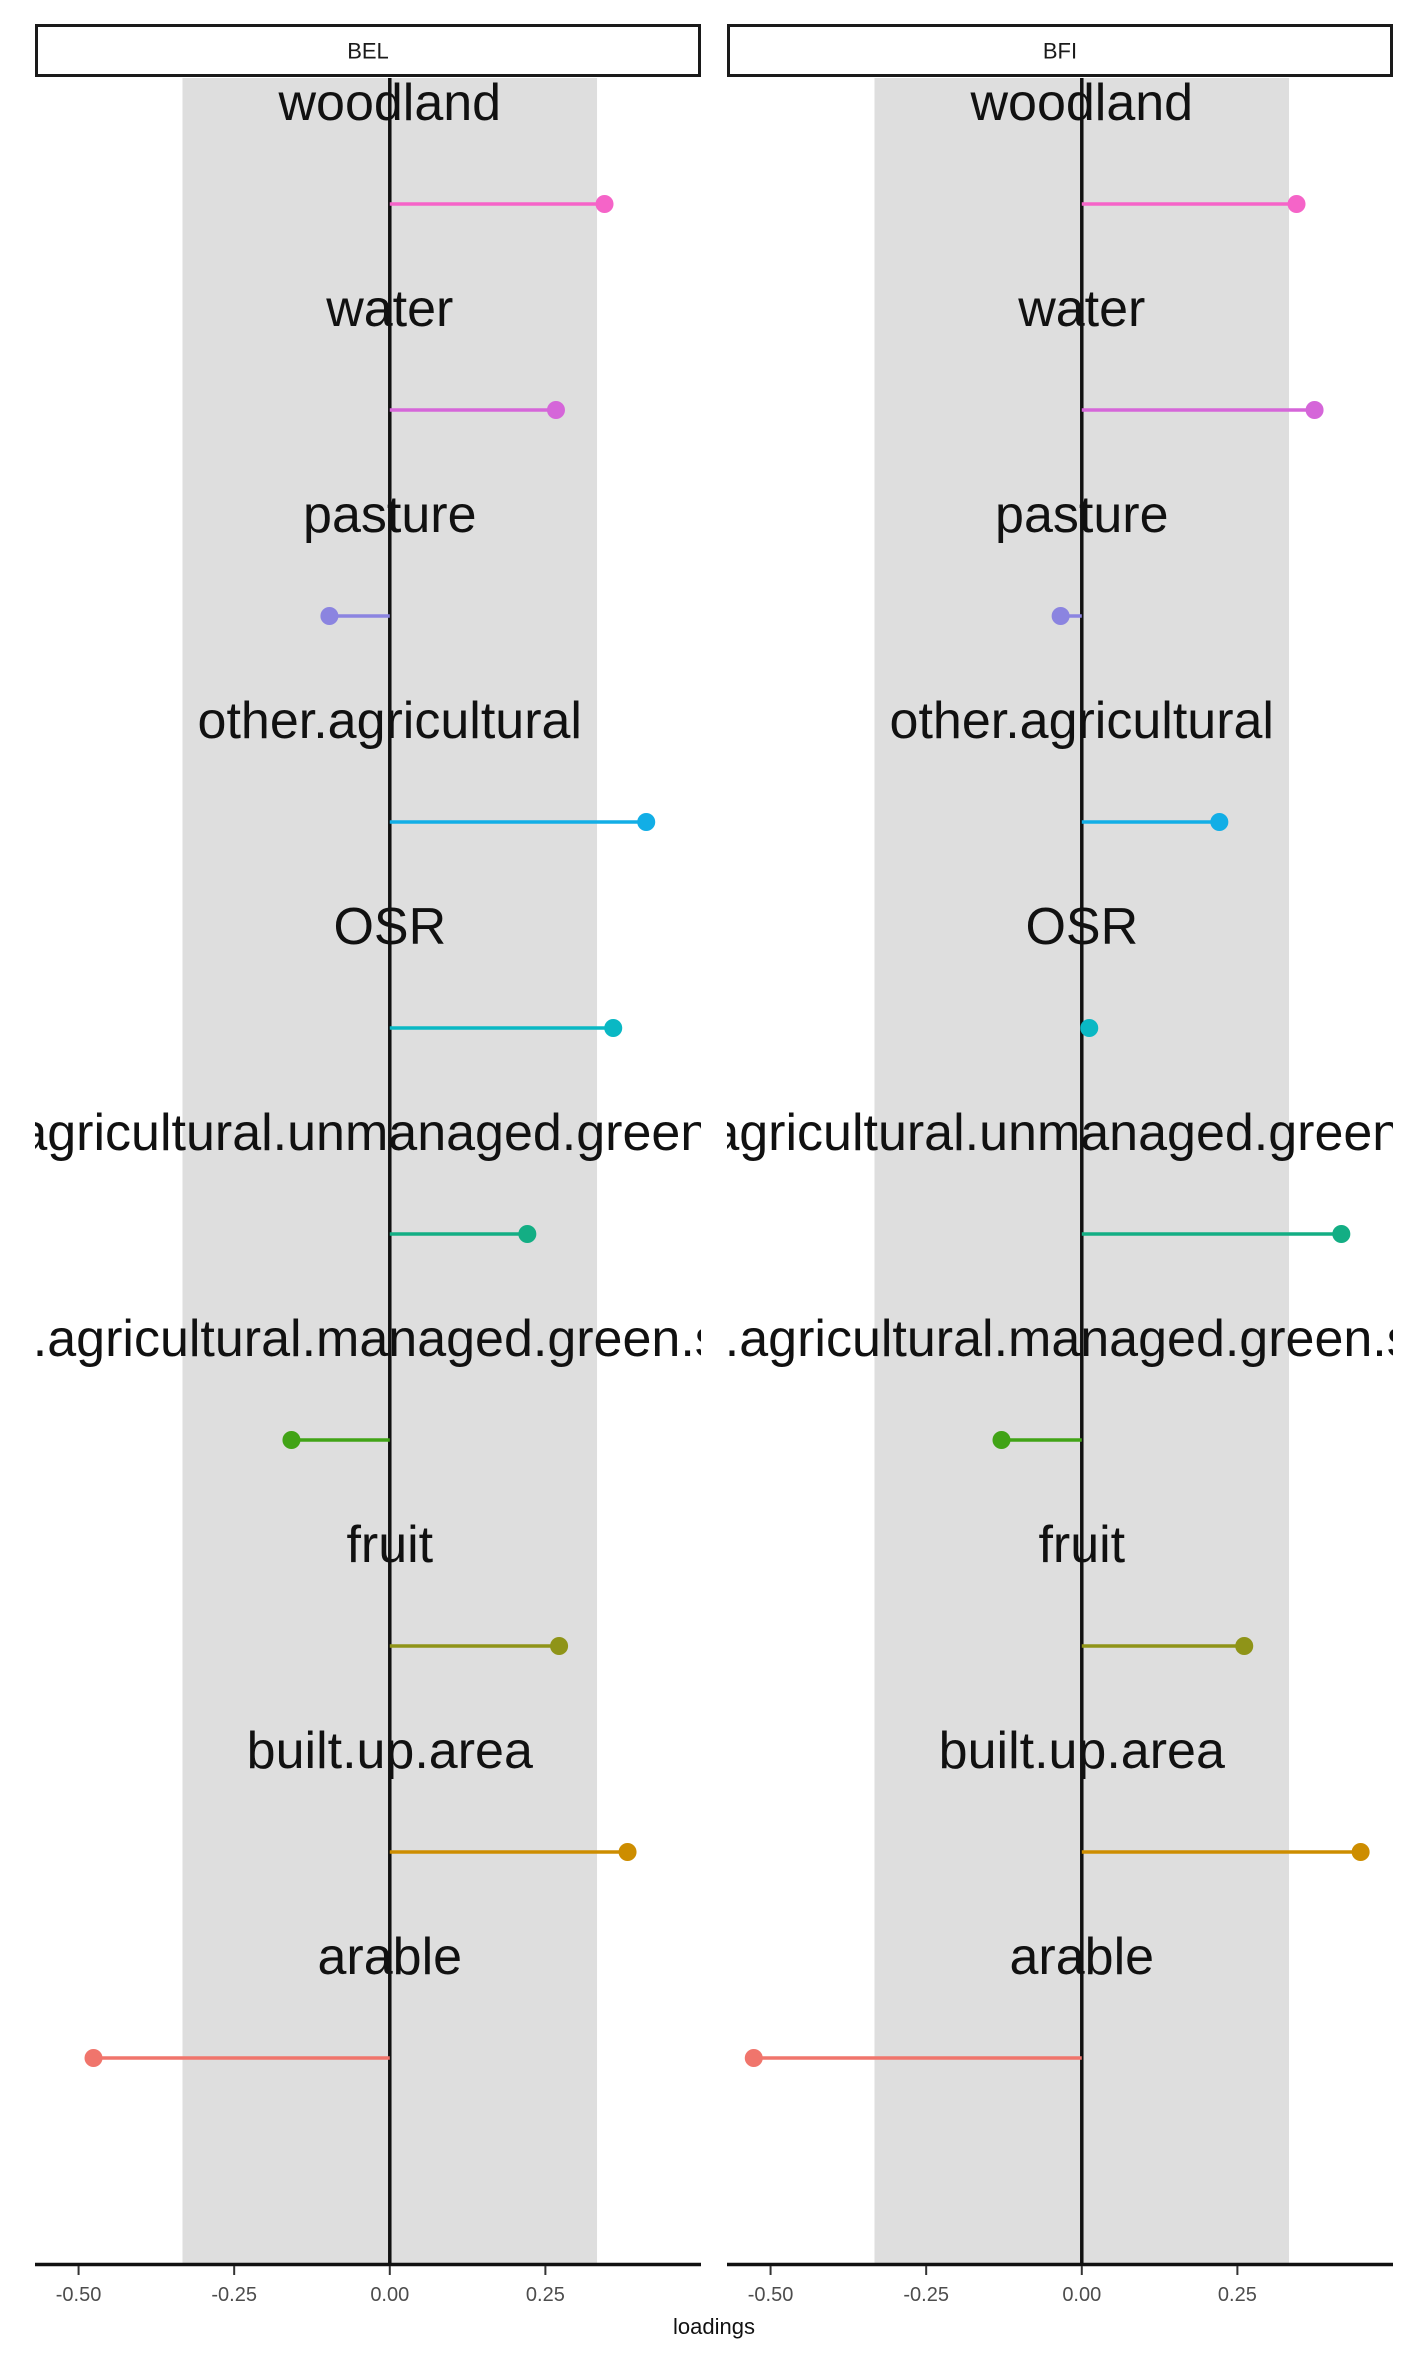 The image size is (1417, 2362). I want to click on facet-strip-label: BFI, so click(1060, 51).